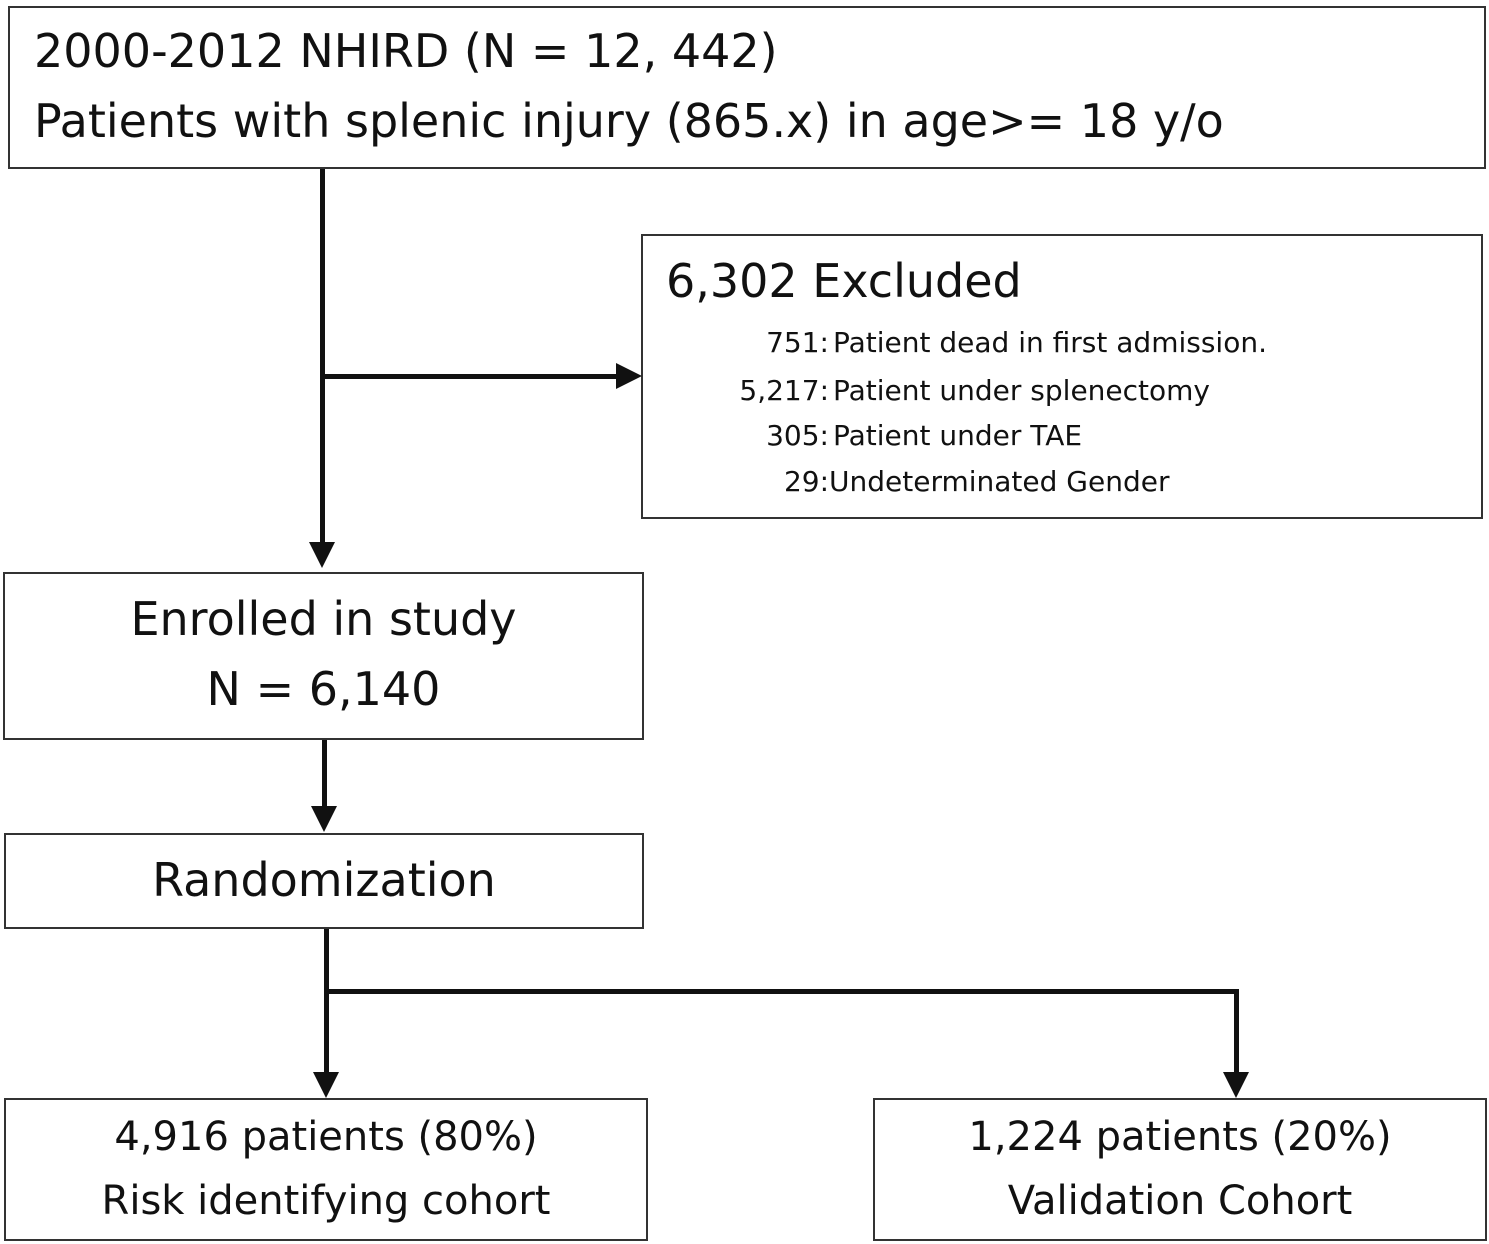 The image size is (1489, 1244). I want to click on arrow-to-enrolled, so click(322, 555).